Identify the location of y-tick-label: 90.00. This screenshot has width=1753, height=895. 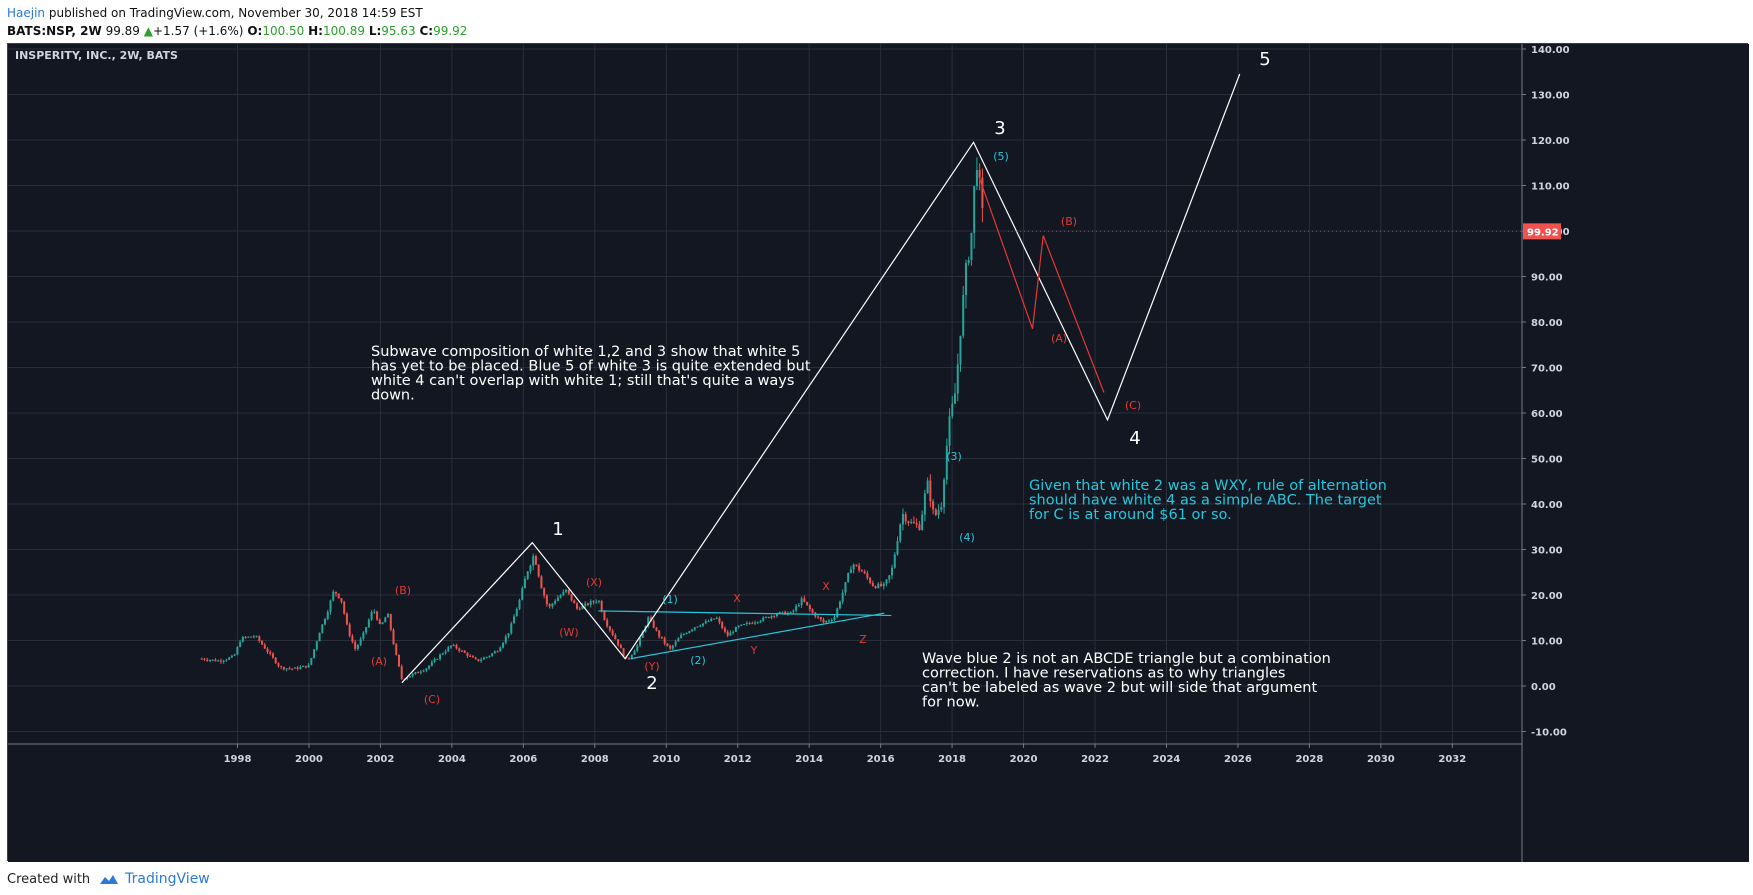
(1547, 278).